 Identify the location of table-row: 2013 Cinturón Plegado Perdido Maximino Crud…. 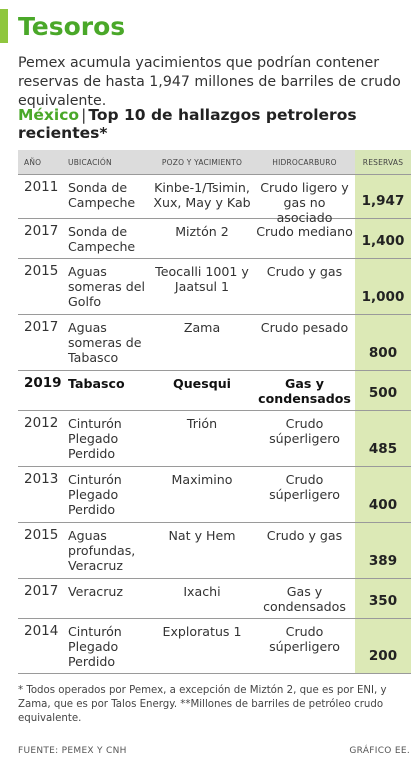
(214, 494).